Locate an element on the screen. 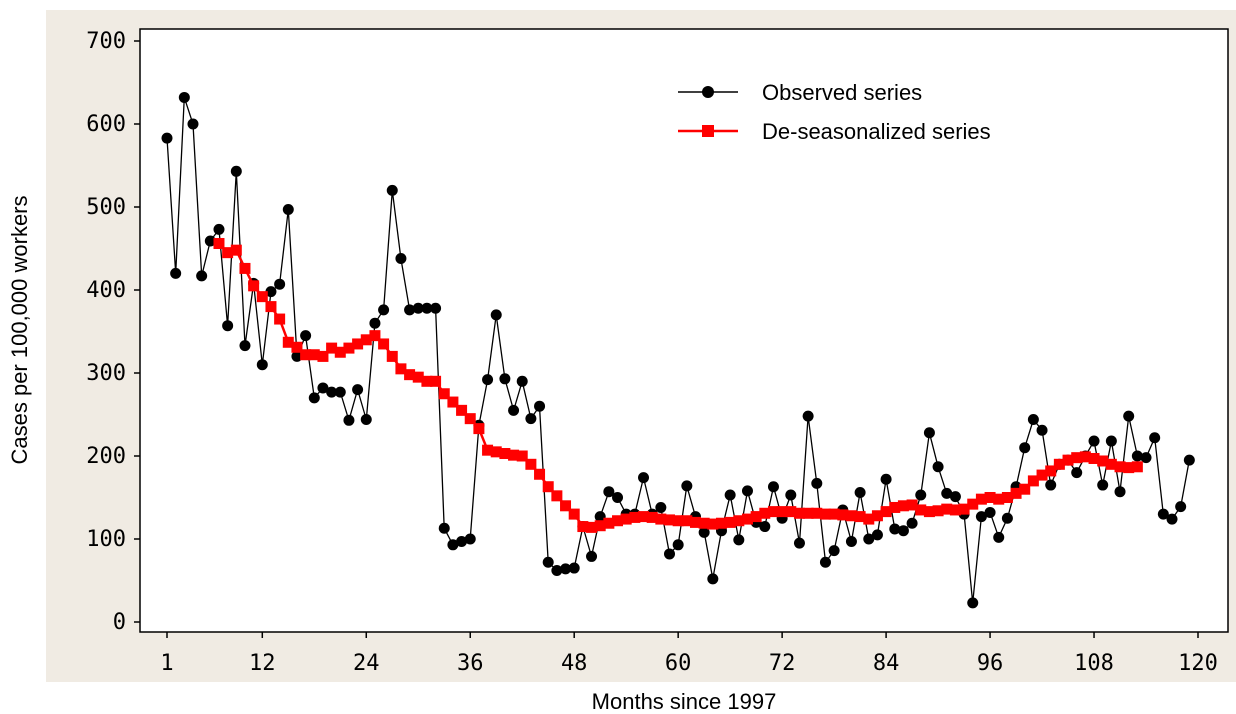 The image size is (1236, 714). y-axis: 0 100 200 300 400 500 600 700 is located at coordinates (113, 332).